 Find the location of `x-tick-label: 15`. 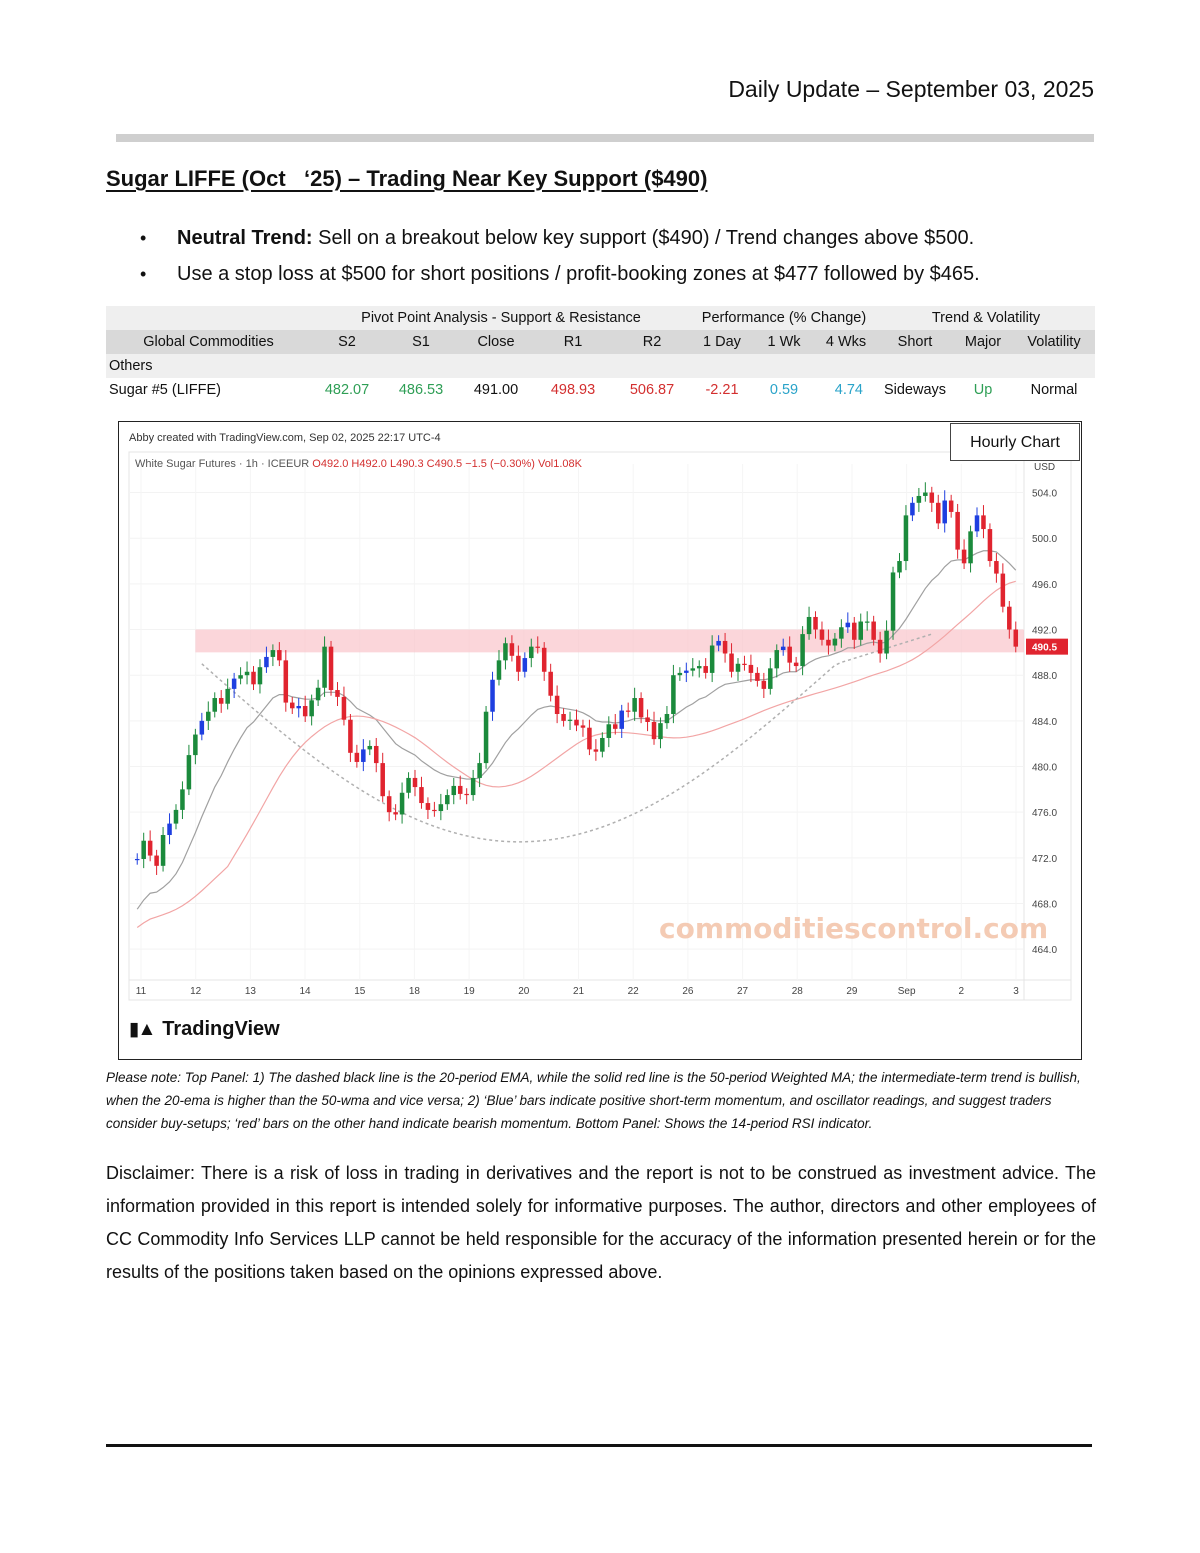

x-tick-label: 15 is located at coordinates (360, 991).